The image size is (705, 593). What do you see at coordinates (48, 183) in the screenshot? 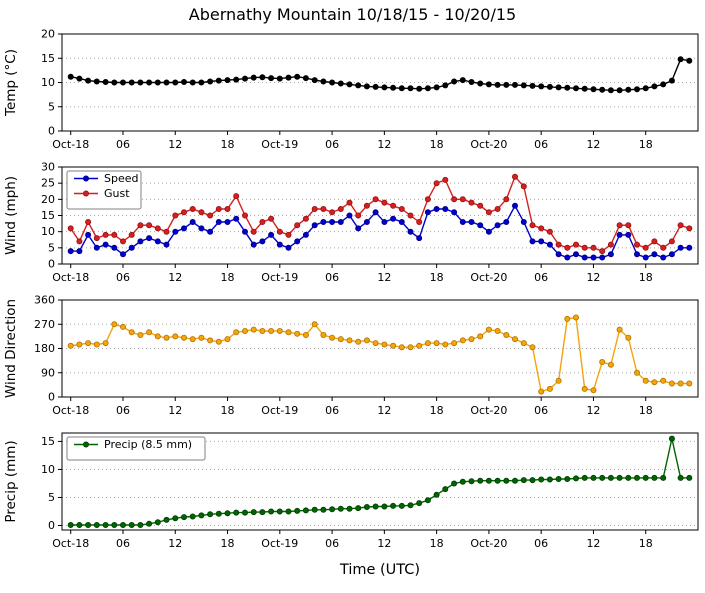
I see `y-tick-label: 25` at bounding box center [48, 183].